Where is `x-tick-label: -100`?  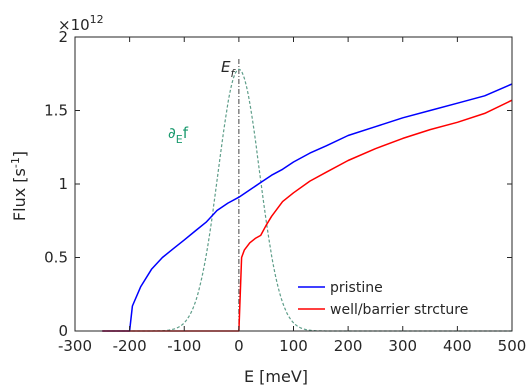 x-tick-label: -100 is located at coordinates (184, 346).